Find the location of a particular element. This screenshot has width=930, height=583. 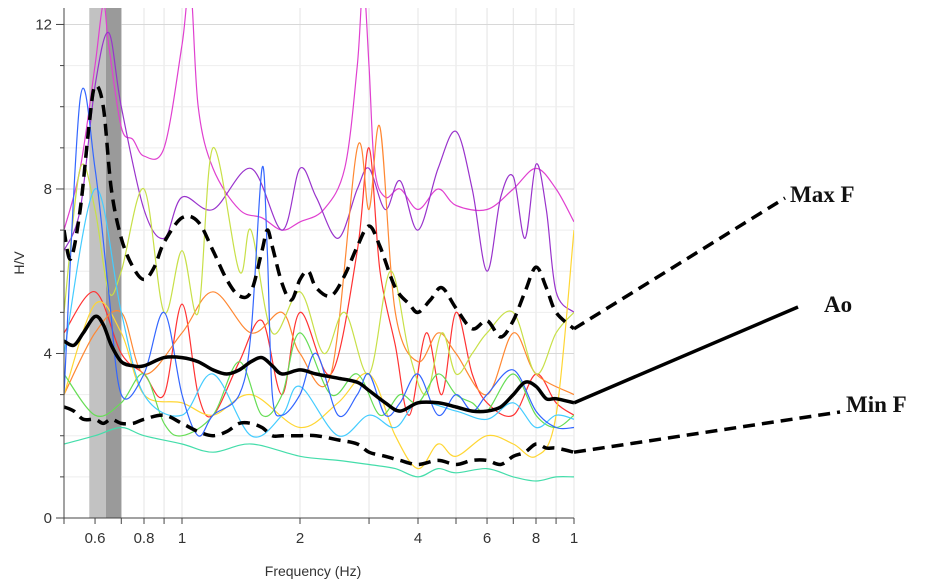

peak-band-dark is located at coordinates (114, 263).